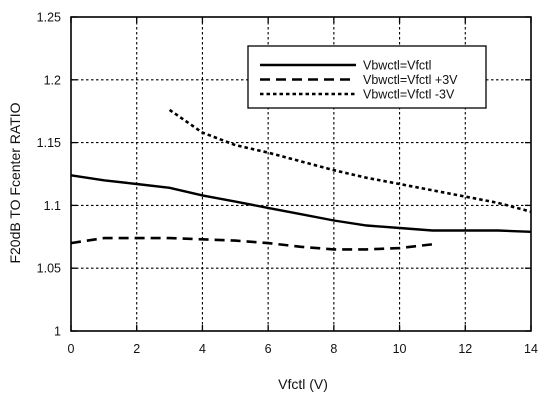 This screenshot has width=543, height=395. I want to click on y-tick-label: 1.2, so click(52, 80).